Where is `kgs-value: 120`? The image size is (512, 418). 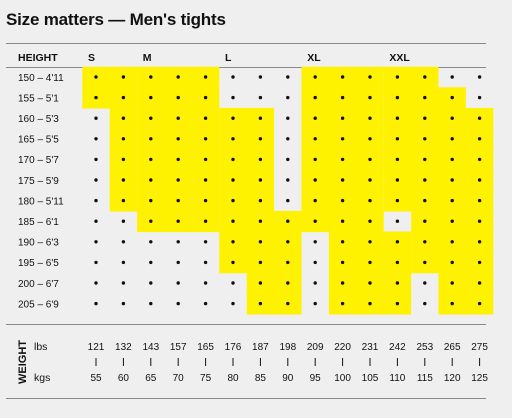 kgs-value: 120 is located at coordinates (452, 378).